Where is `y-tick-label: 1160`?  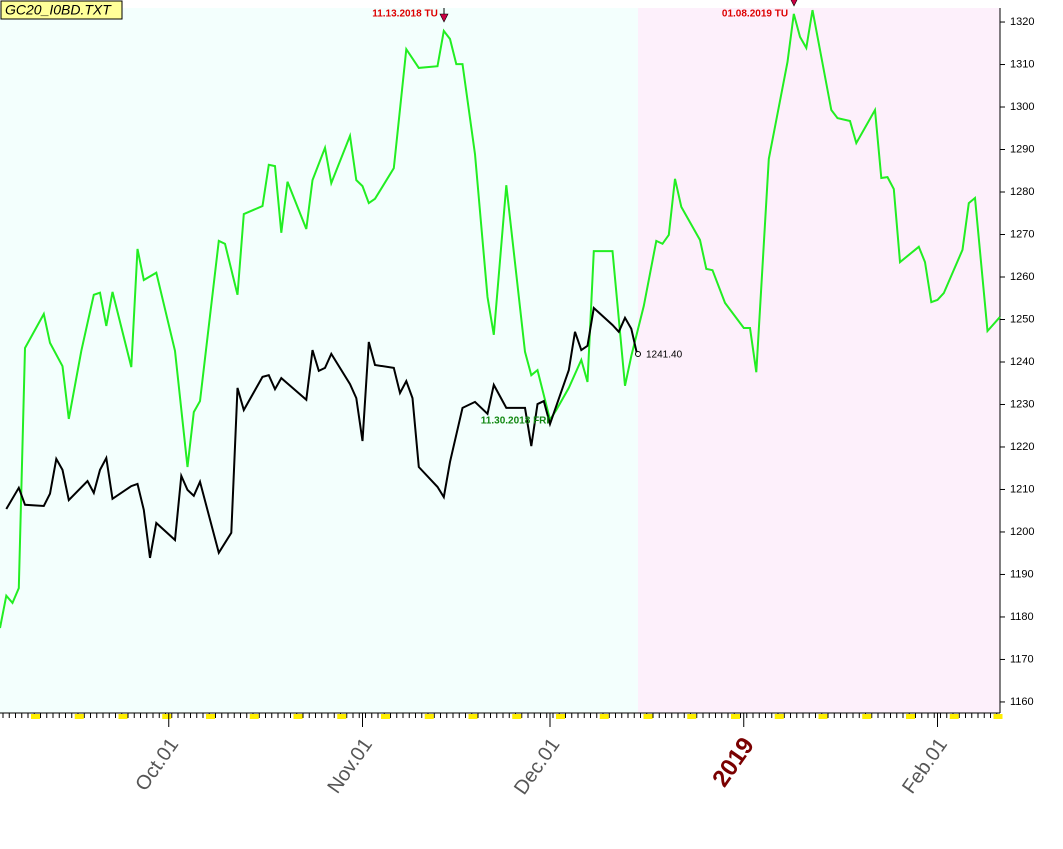
y-tick-label: 1160 is located at coordinates (1022, 702).